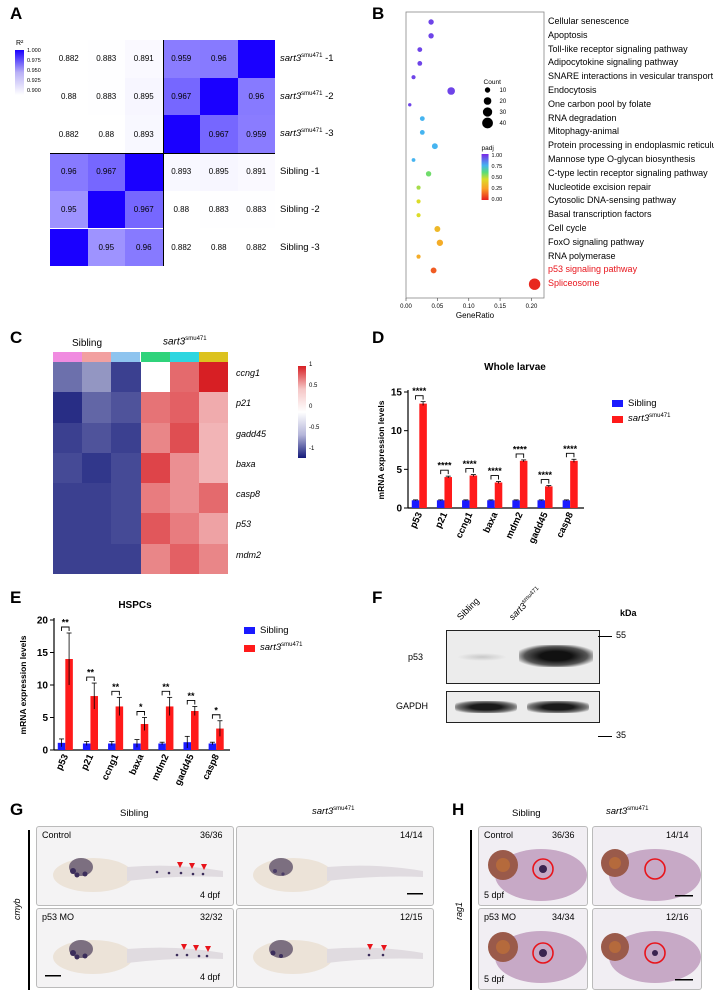 This screenshot has width=714, height=999. Describe the element at coordinates (596, 241) in the screenshot. I see `go-term-label: FoxO signaling pathway` at that location.